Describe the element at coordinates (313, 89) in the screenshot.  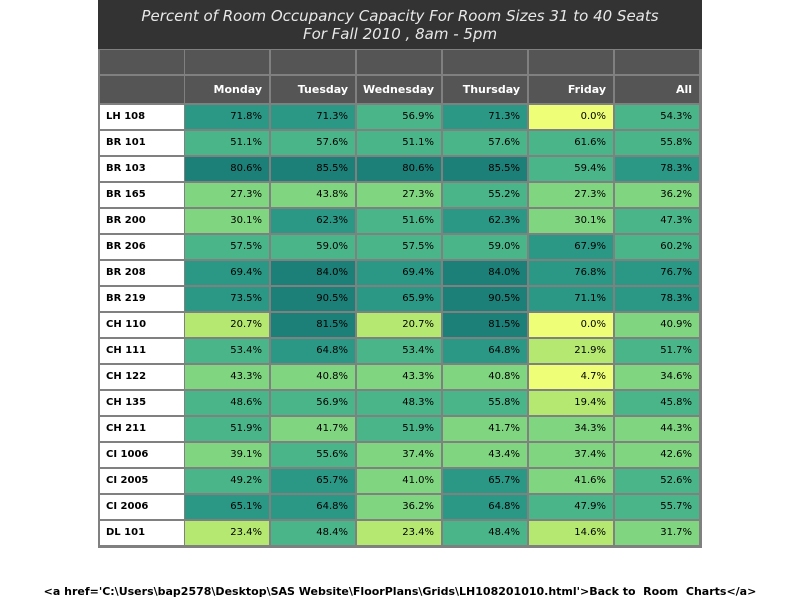
I see `column-header-tuesday: Tuesday` at that location.